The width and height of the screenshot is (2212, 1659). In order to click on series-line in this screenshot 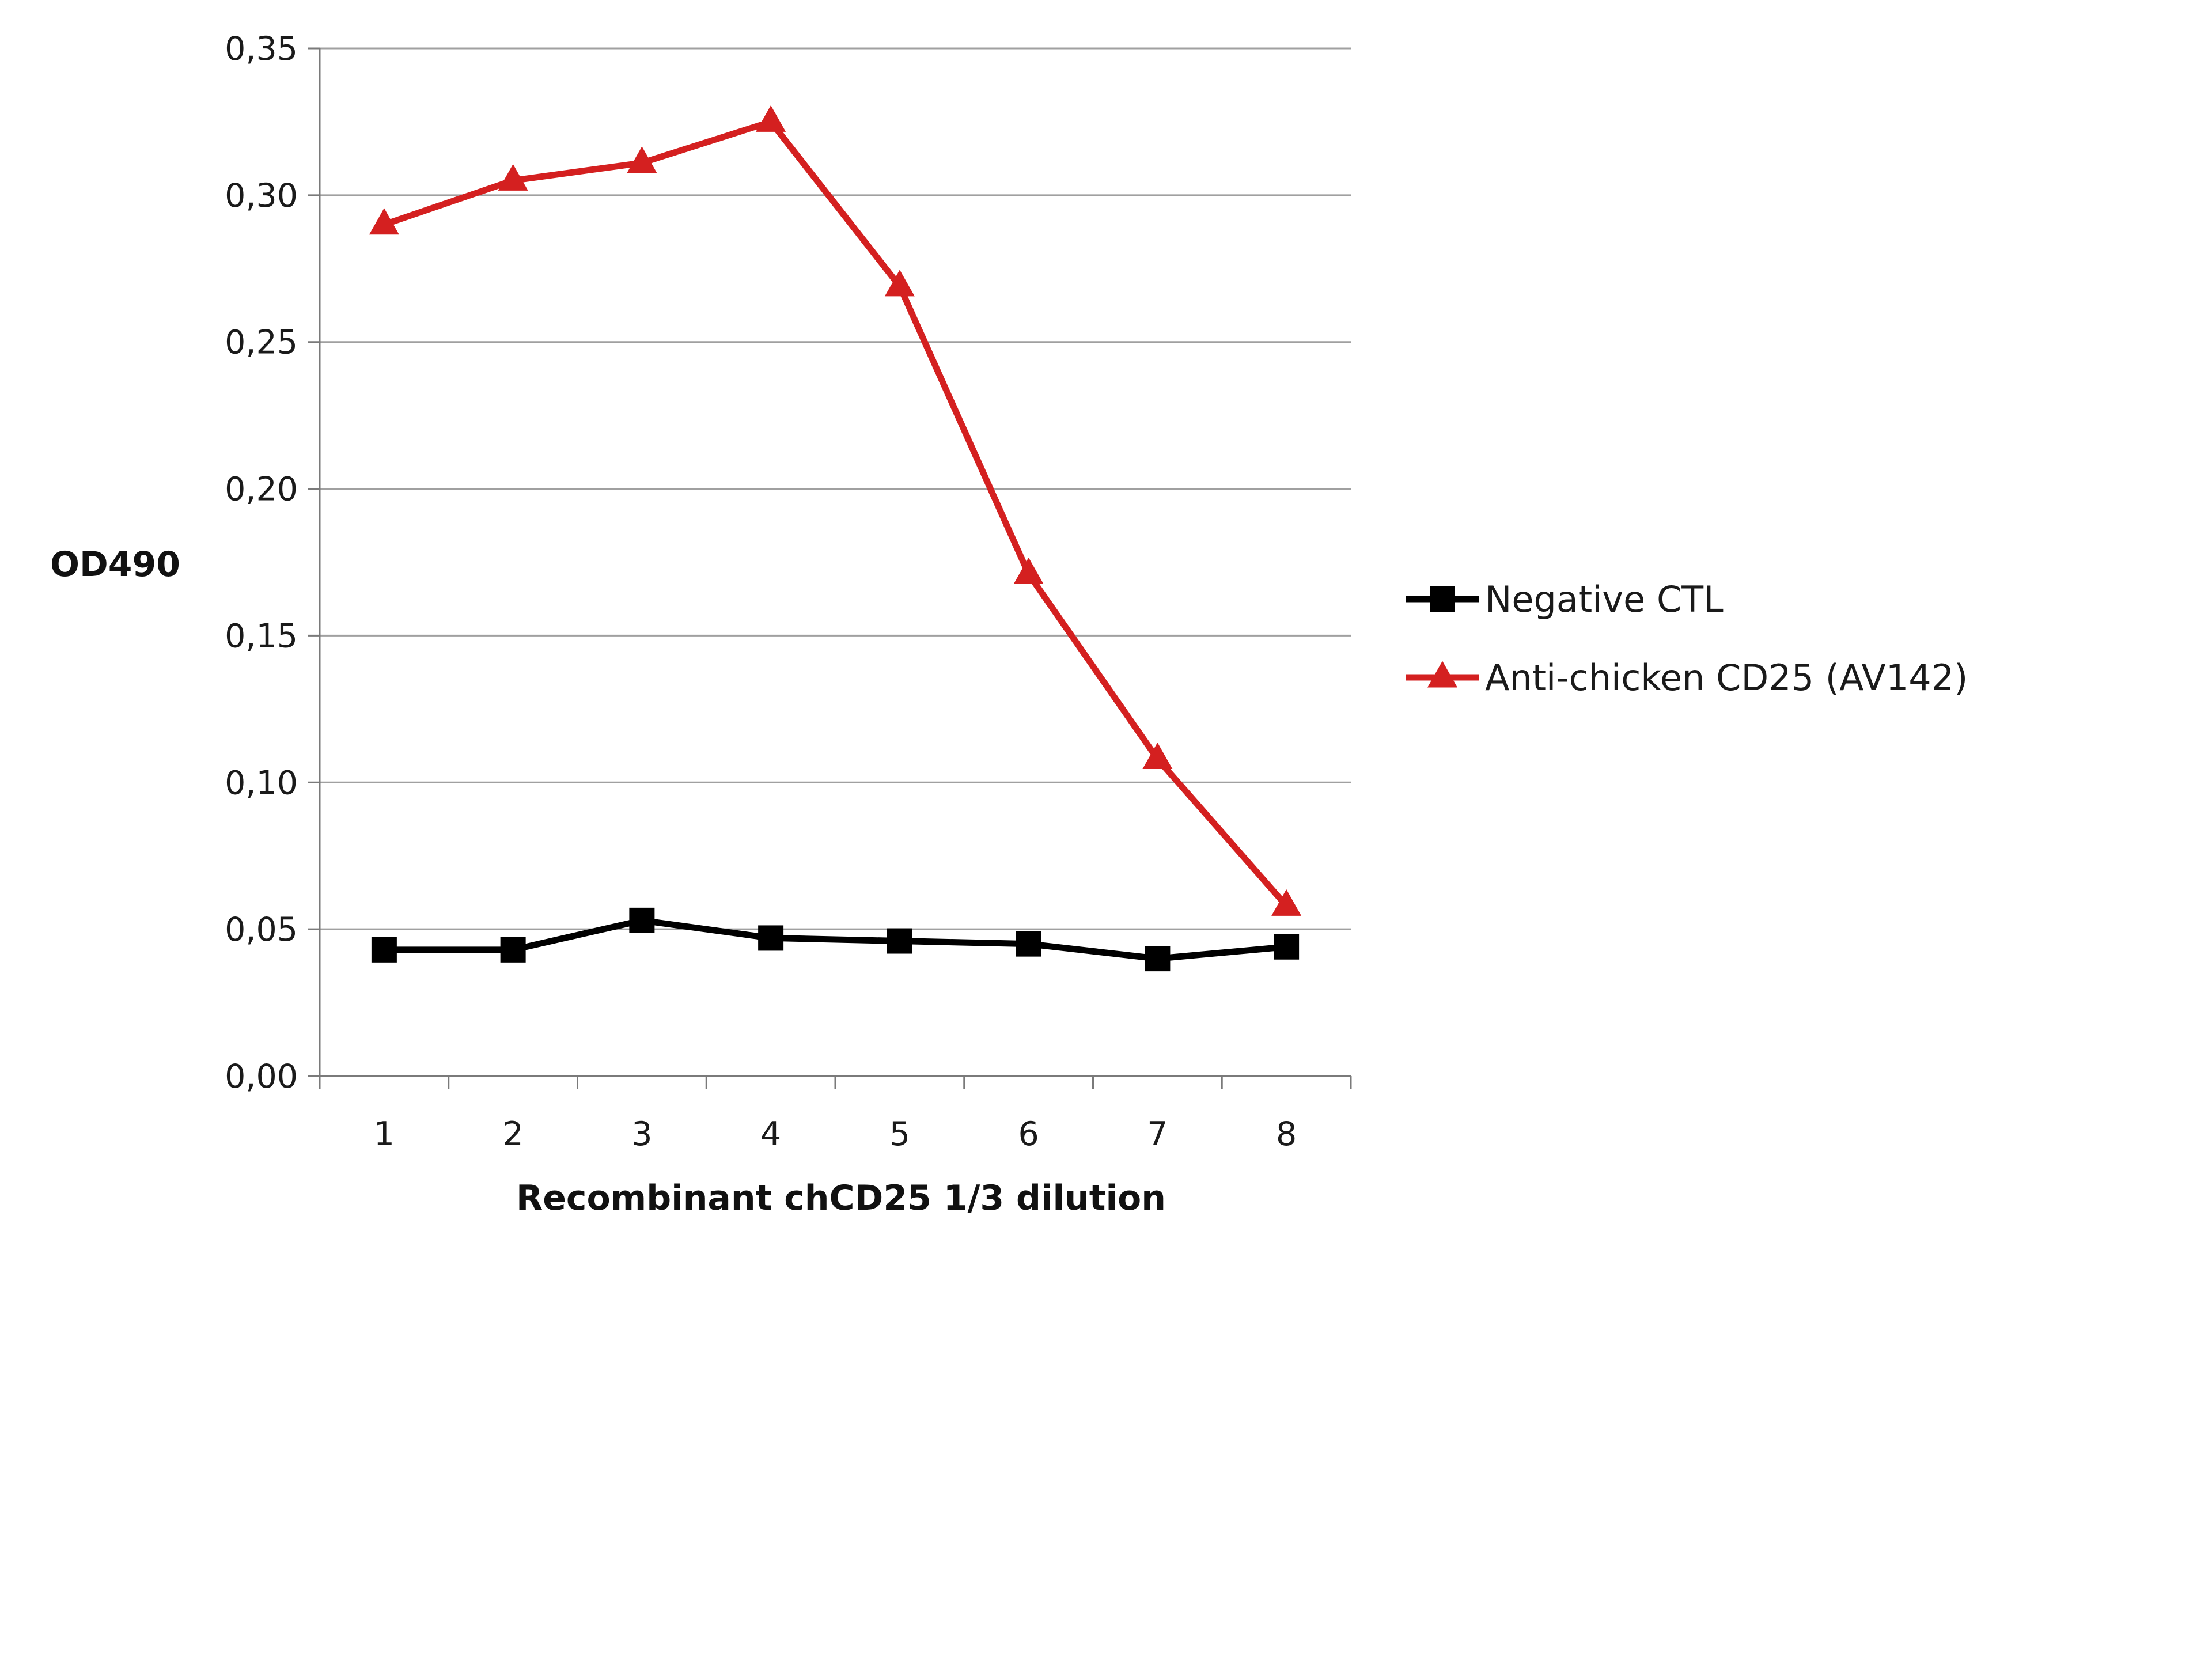, I will do `click(835, 939)`.